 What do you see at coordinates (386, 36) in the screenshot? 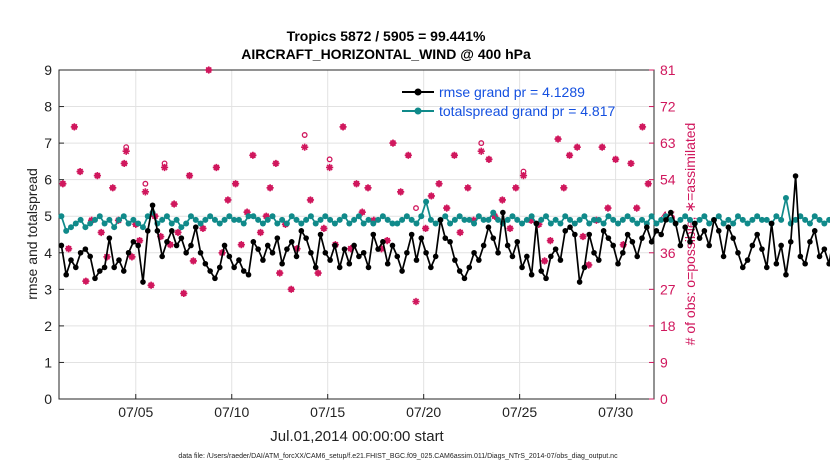
I see `chart-title: Tropics 5872 / 5905 = 99.441%` at bounding box center [386, 36].